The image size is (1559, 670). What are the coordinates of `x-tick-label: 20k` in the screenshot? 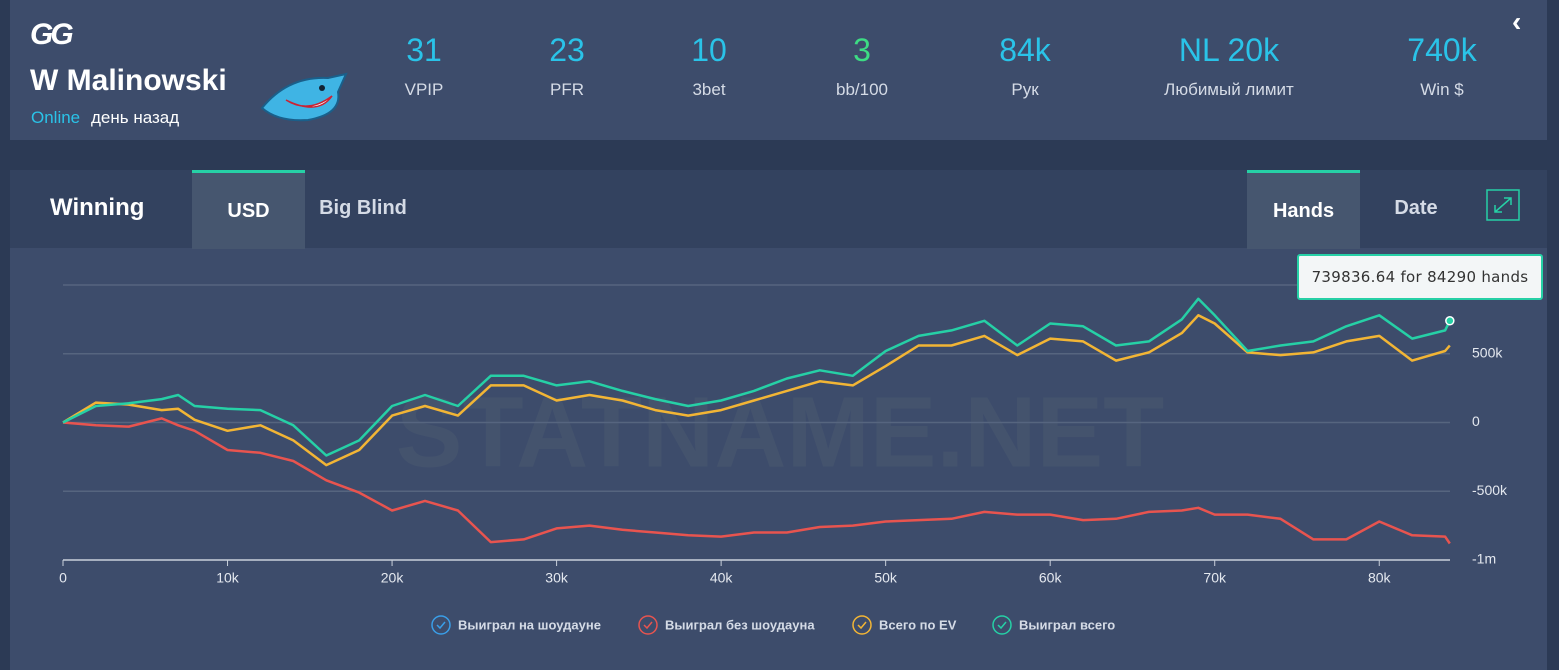 It's located at (393, 578).